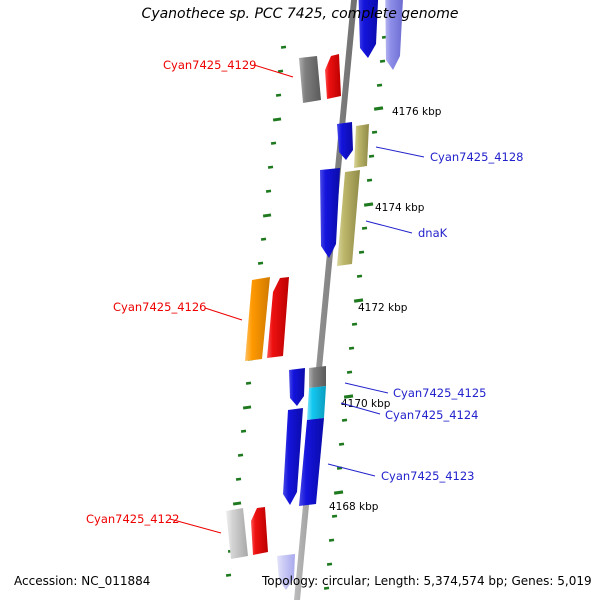  Describe the element at coordinates (383, 308) in the screenshot. I see `axis-tick-label-4172: 4172 kbp` at that location.